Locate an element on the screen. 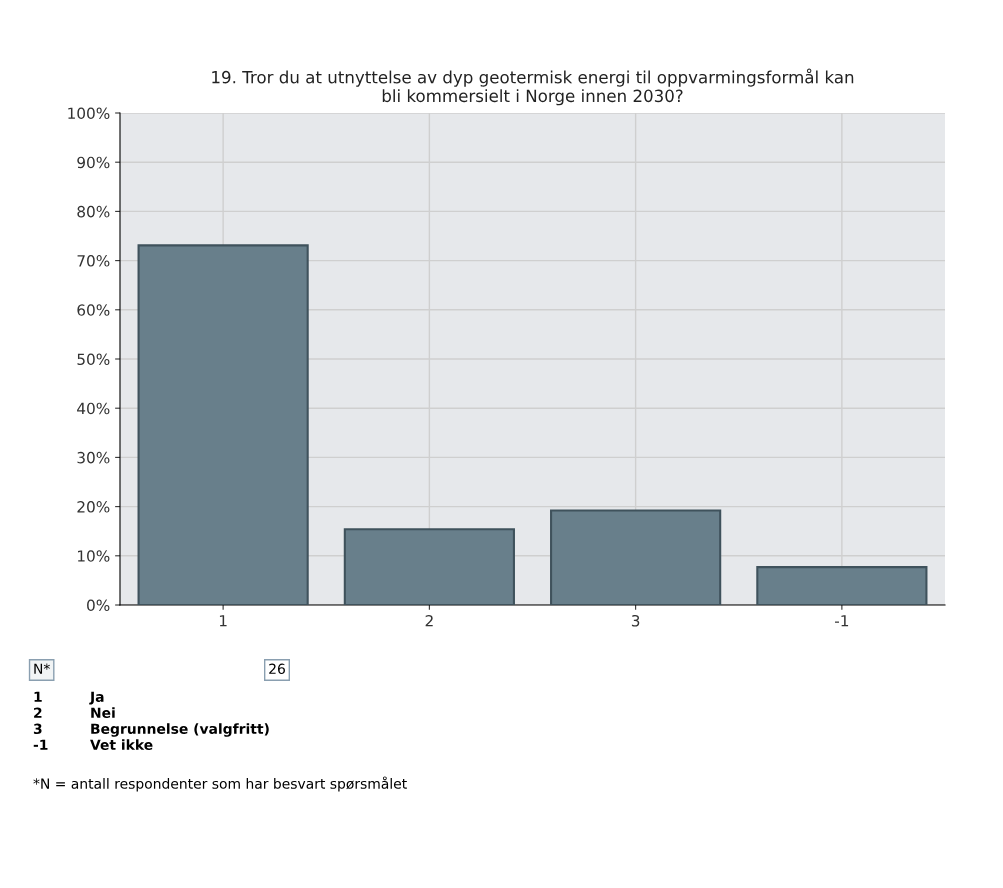 The image size is (1003, 888). y-tick-label: 20% is located at coordinates (93, 507).